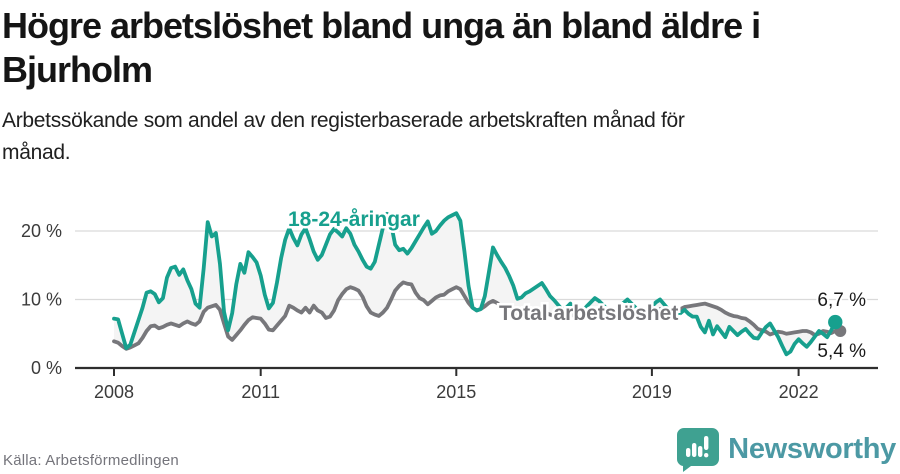 The width and height of the screenshot is (900, 474). I want to click on x-tick-label-2011: 2011, so click(260, 392).